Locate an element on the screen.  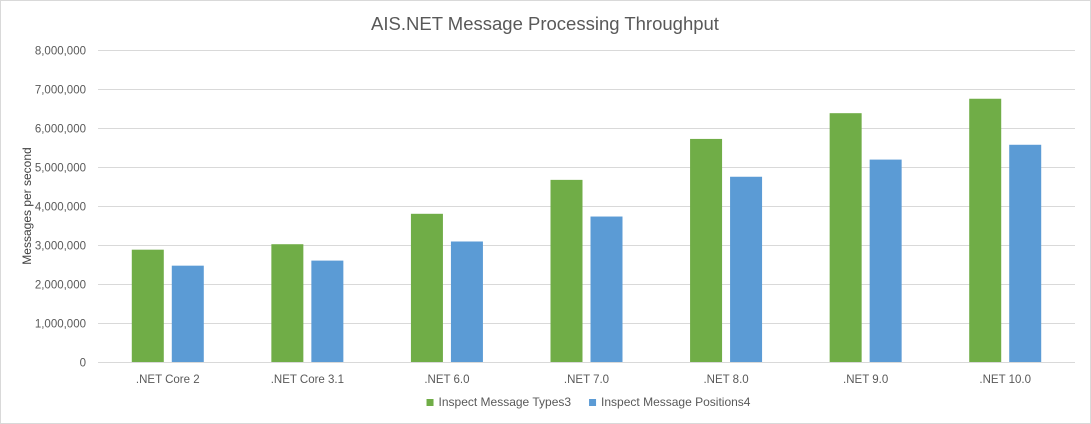
x-tick-label: .NET 9.0 is located at coordinates (865, 380).